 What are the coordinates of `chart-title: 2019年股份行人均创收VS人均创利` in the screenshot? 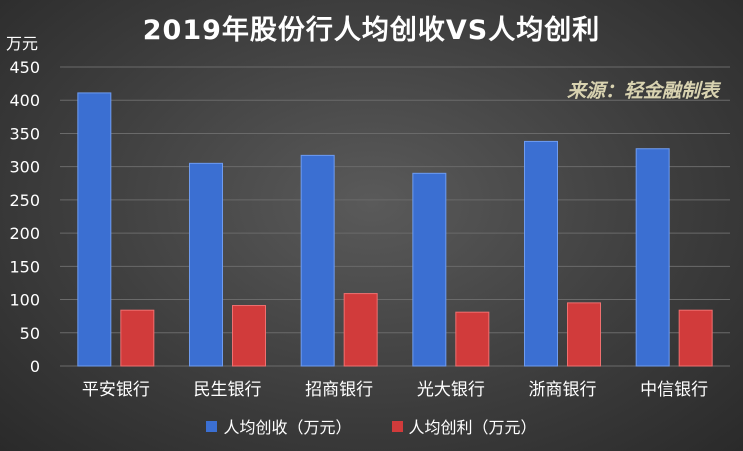 It's located at (371, 30).